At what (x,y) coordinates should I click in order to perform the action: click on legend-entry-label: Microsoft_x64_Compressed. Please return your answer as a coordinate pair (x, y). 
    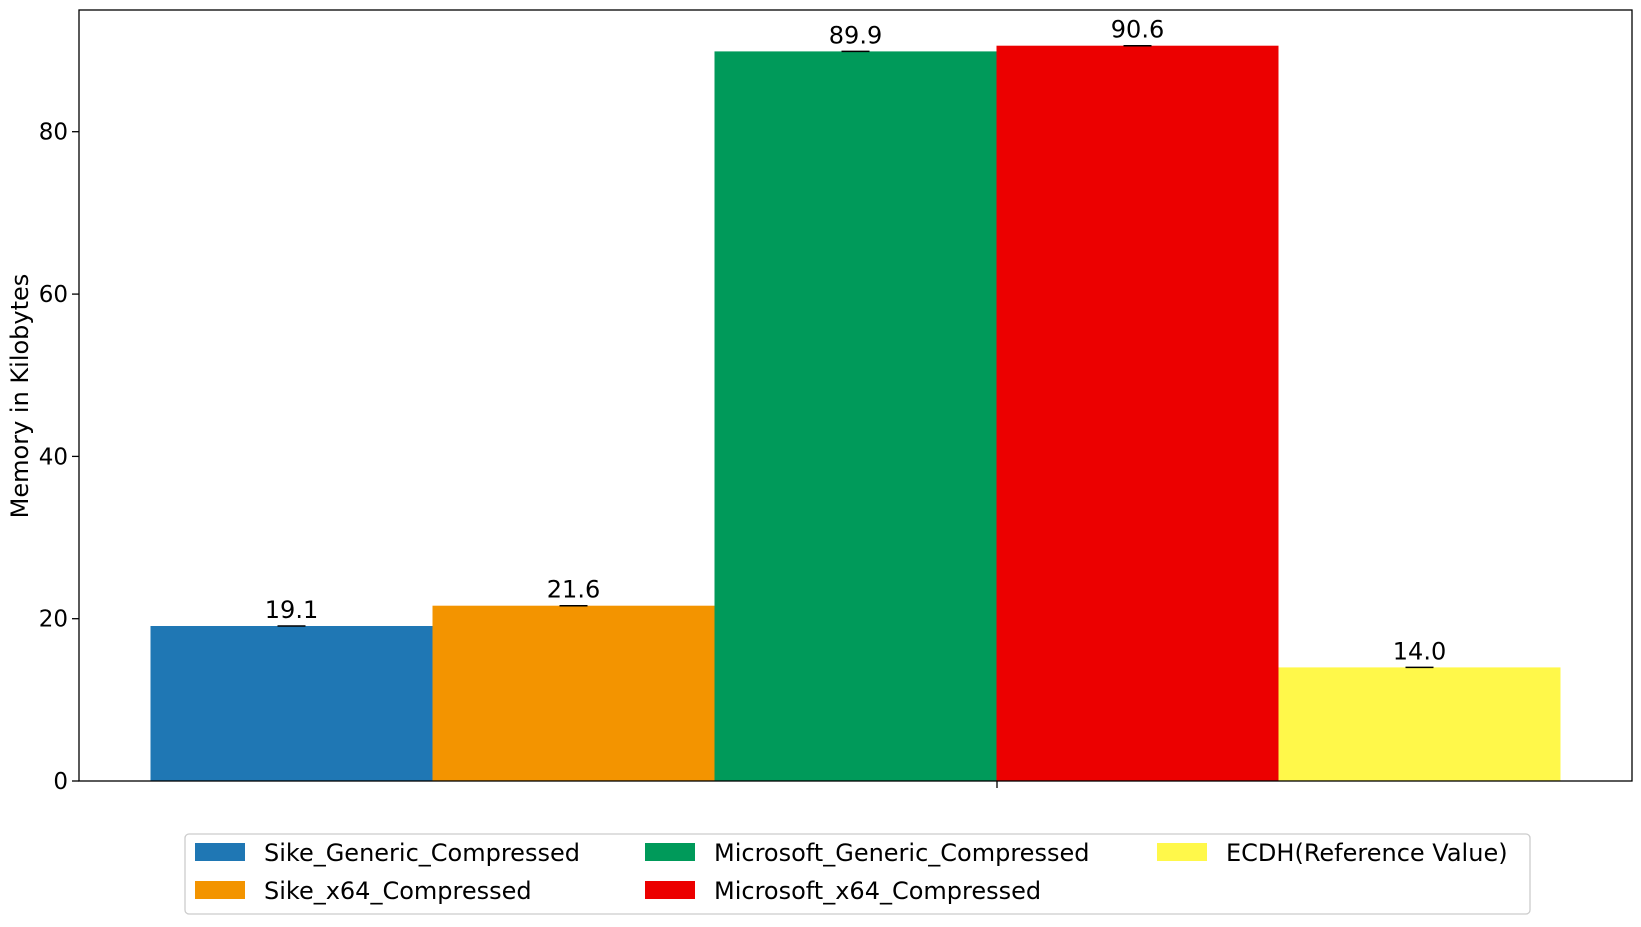
    Looking at the image, I should click on (877, 891).